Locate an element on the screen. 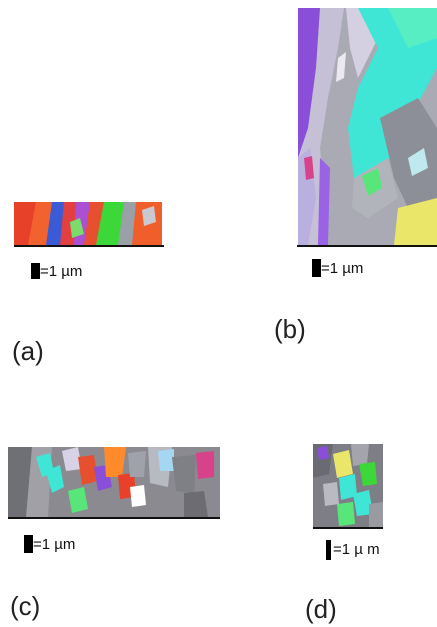 The image size is (437, 627). scale-bar-c is located at coordinates (28, 544).